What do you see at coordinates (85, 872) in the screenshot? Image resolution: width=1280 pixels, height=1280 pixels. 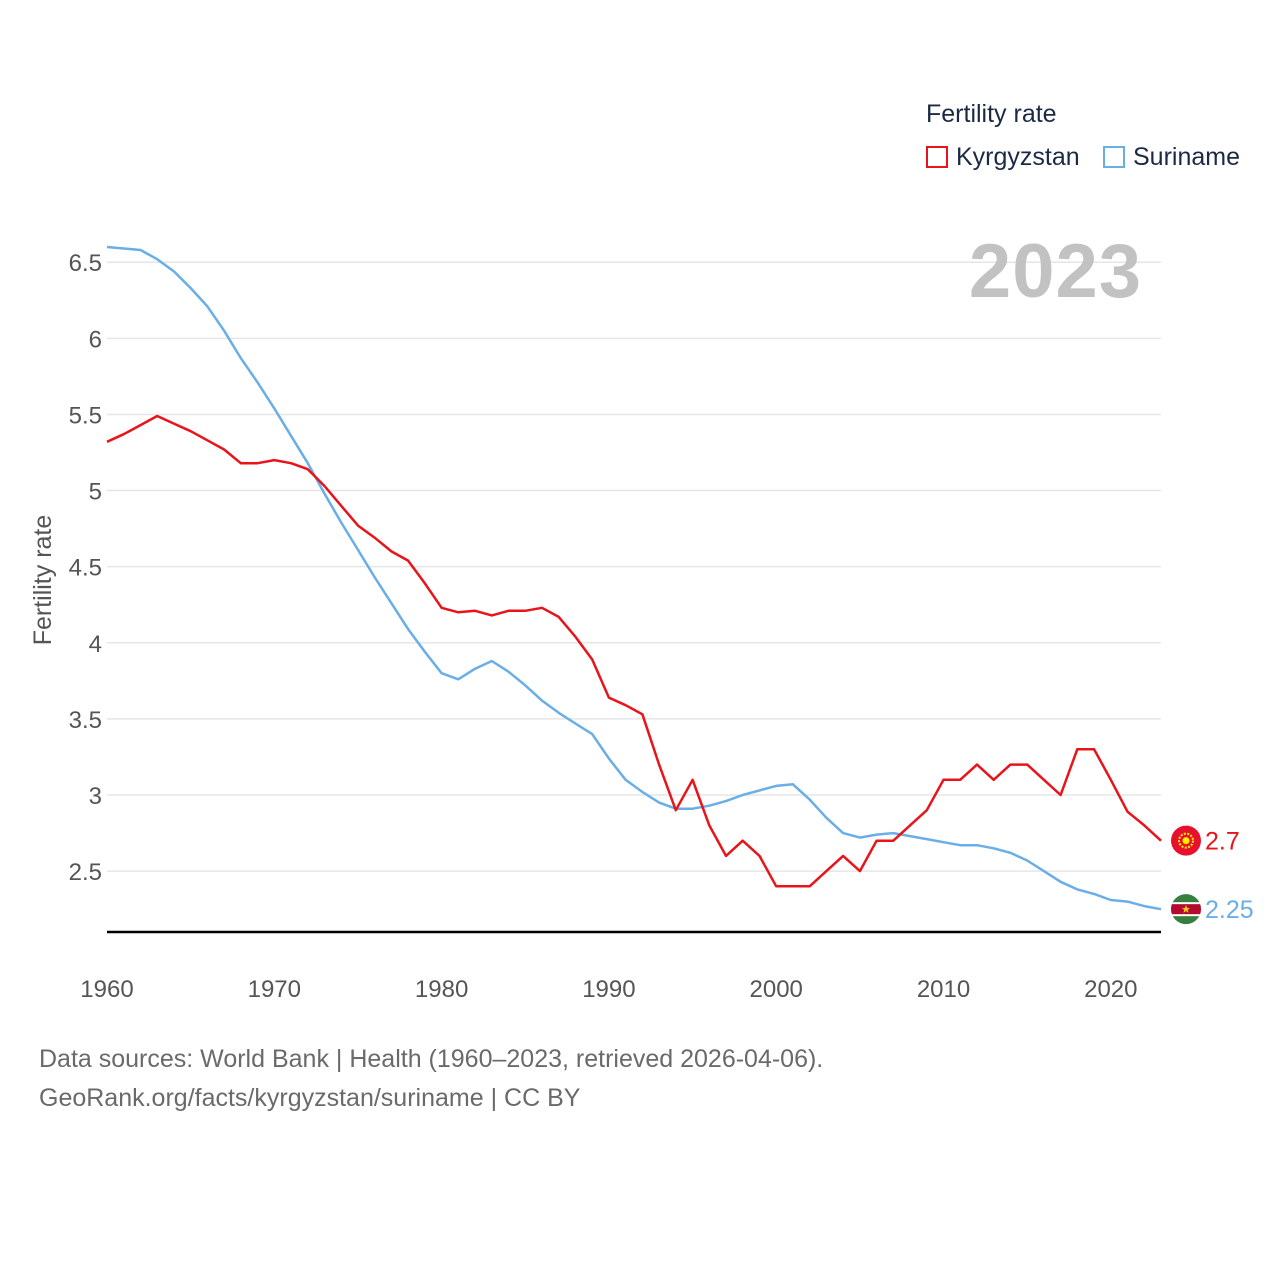 I see `y-tick-label: 2.5` at bounding box center [85, 872].